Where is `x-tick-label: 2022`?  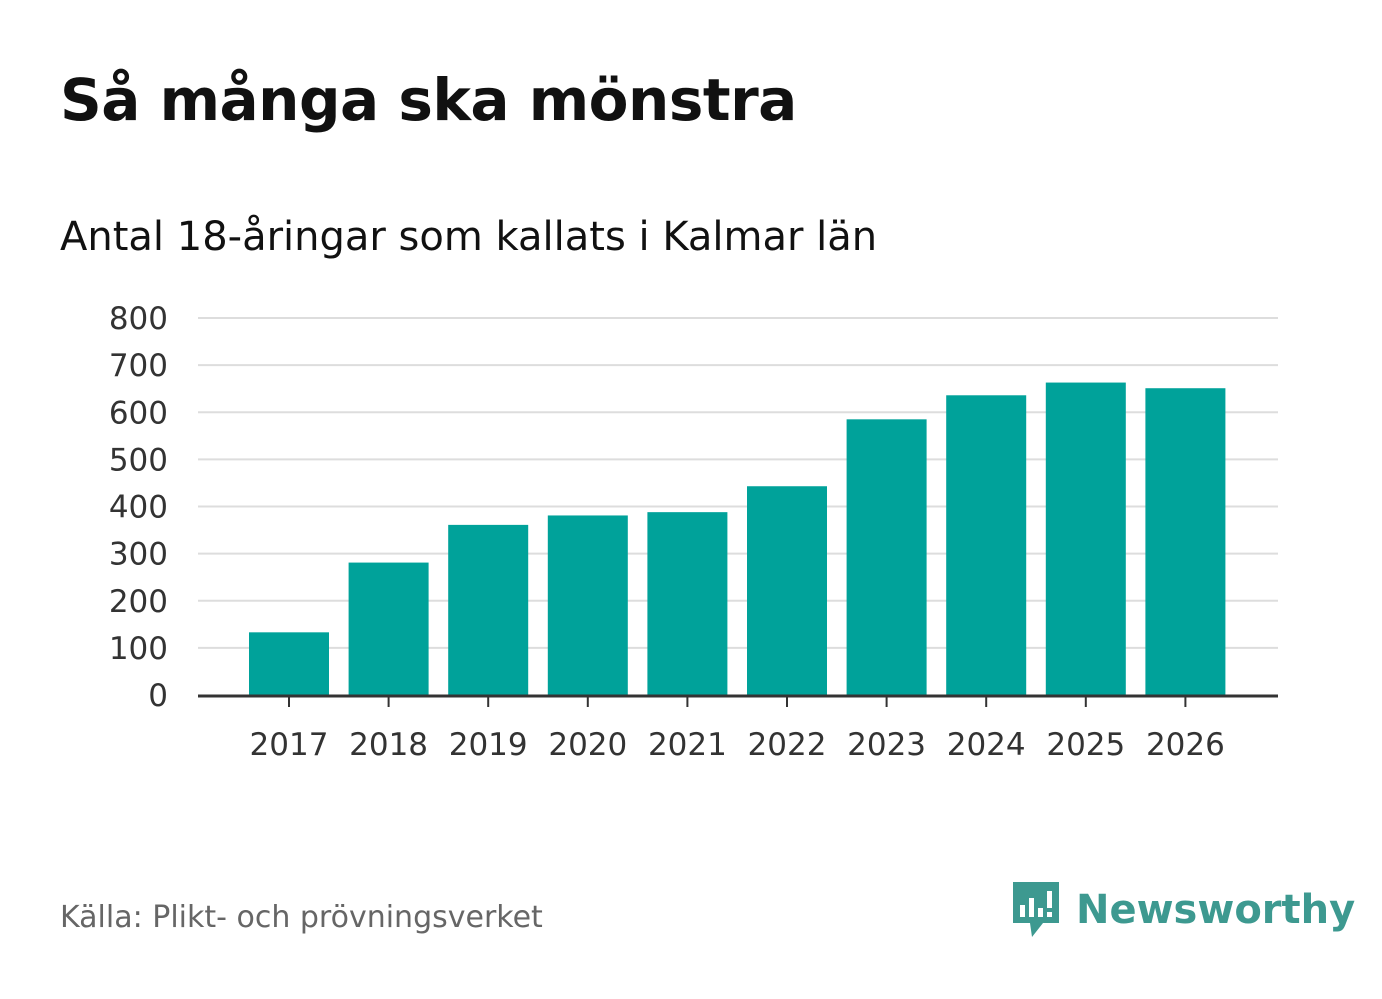
x-tick-label: 2022 is located at coordinates (787, 745).